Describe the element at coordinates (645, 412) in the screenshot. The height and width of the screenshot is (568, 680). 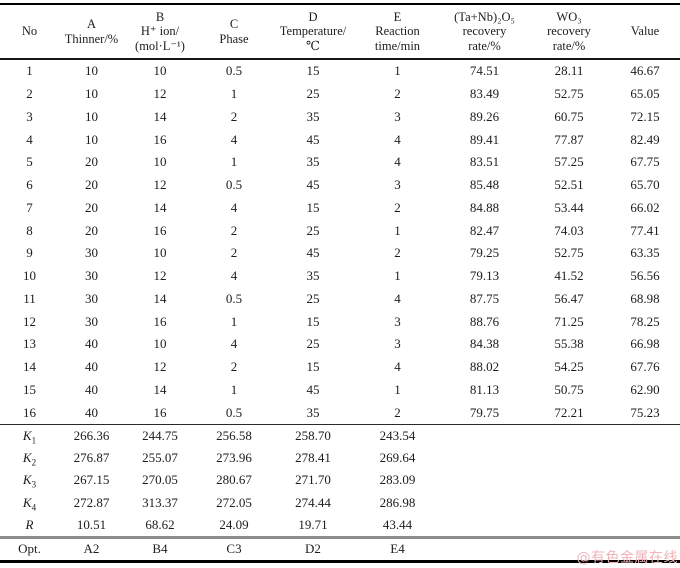
I see `table-cell: 75.23` at that location.